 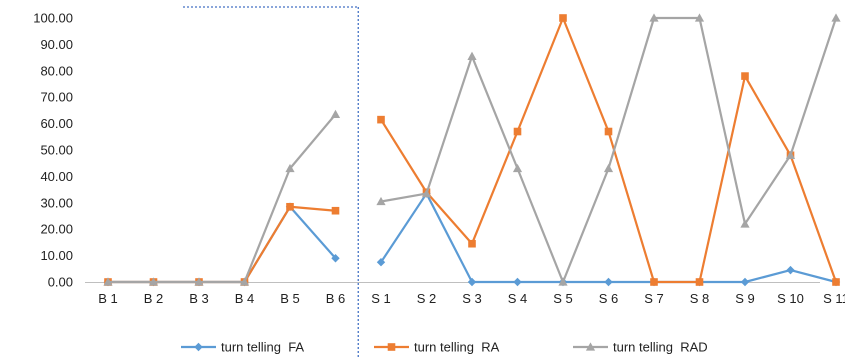 I want to click on x-tick-label: S 9, so click(x=745, y=298).